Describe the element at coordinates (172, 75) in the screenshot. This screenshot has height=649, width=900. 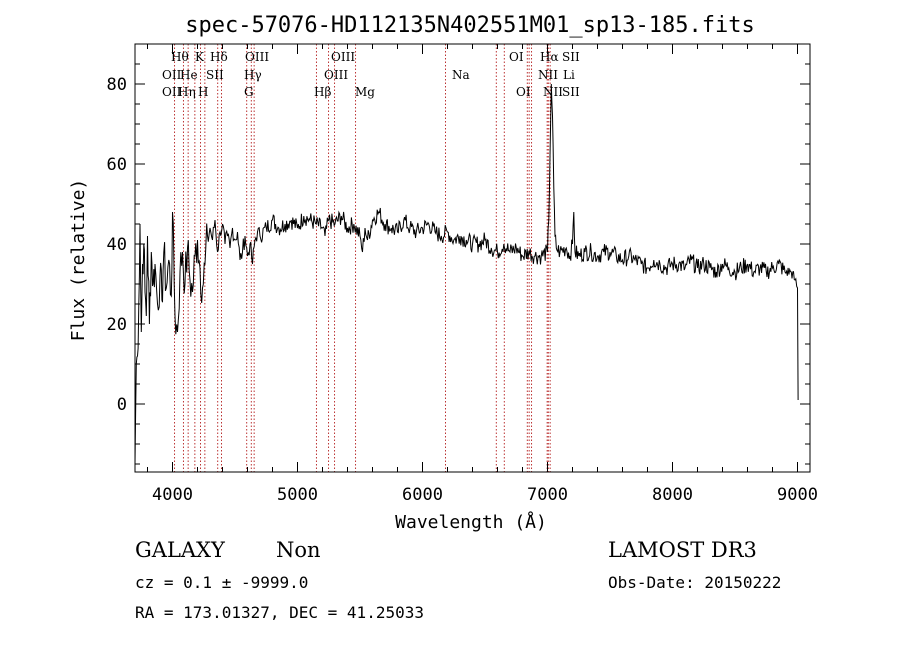
I see `line-label-oii-a: OII` at that location.